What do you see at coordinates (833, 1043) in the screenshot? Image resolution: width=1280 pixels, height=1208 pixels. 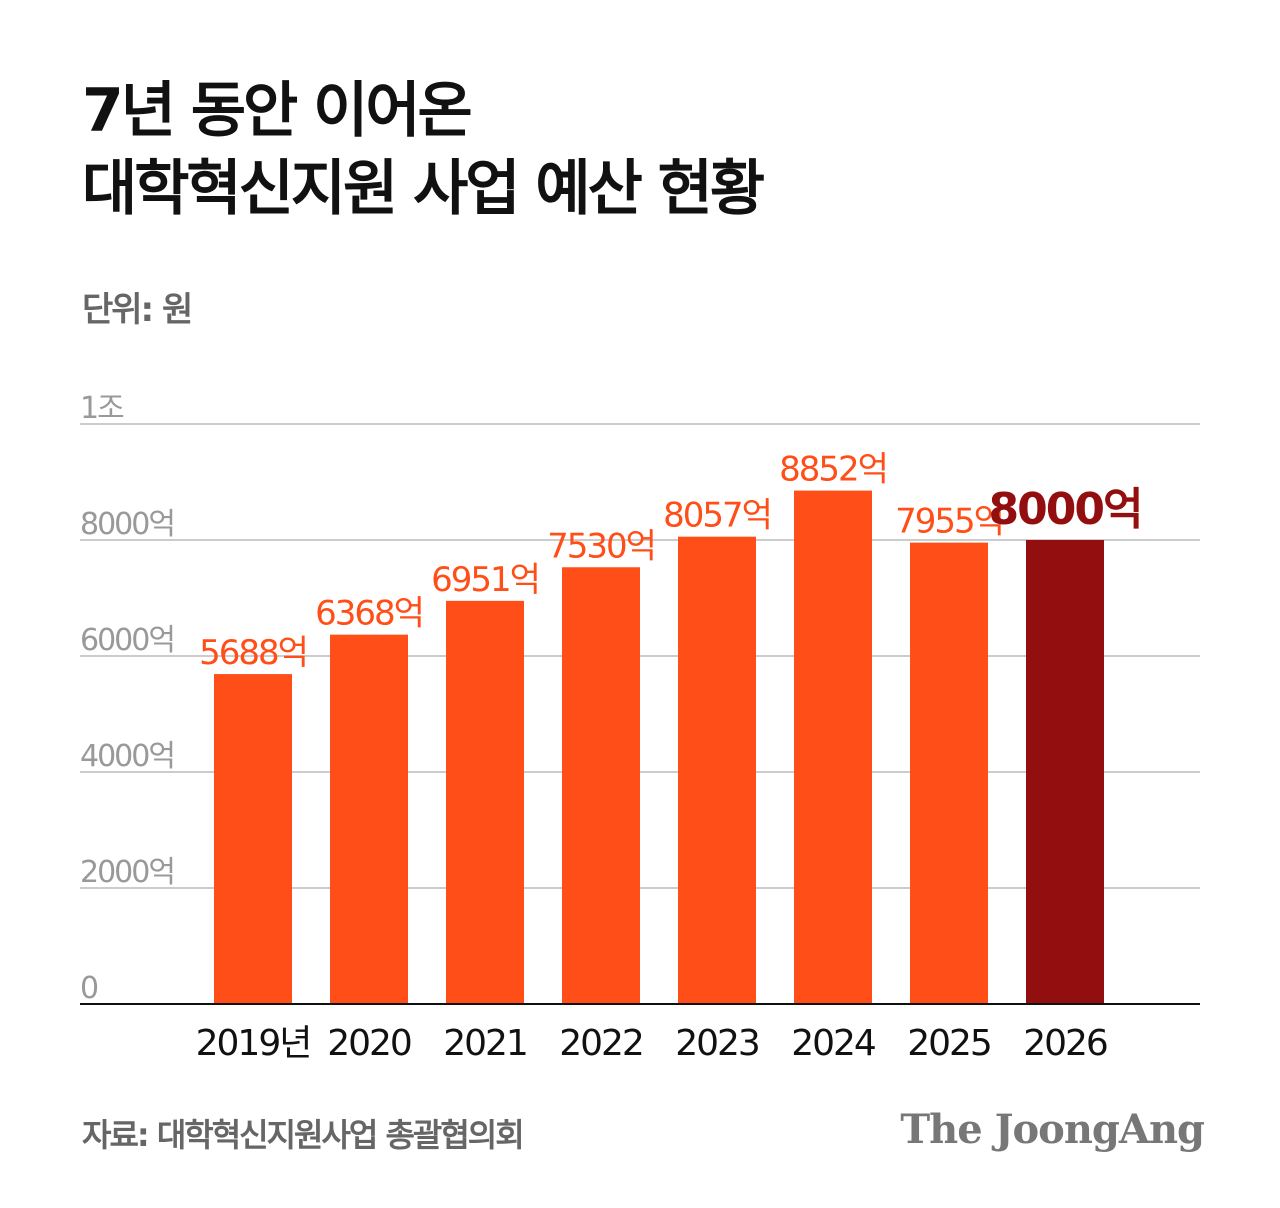 I see `x-tick-label: 2024` at bounding box center [833, 1043].